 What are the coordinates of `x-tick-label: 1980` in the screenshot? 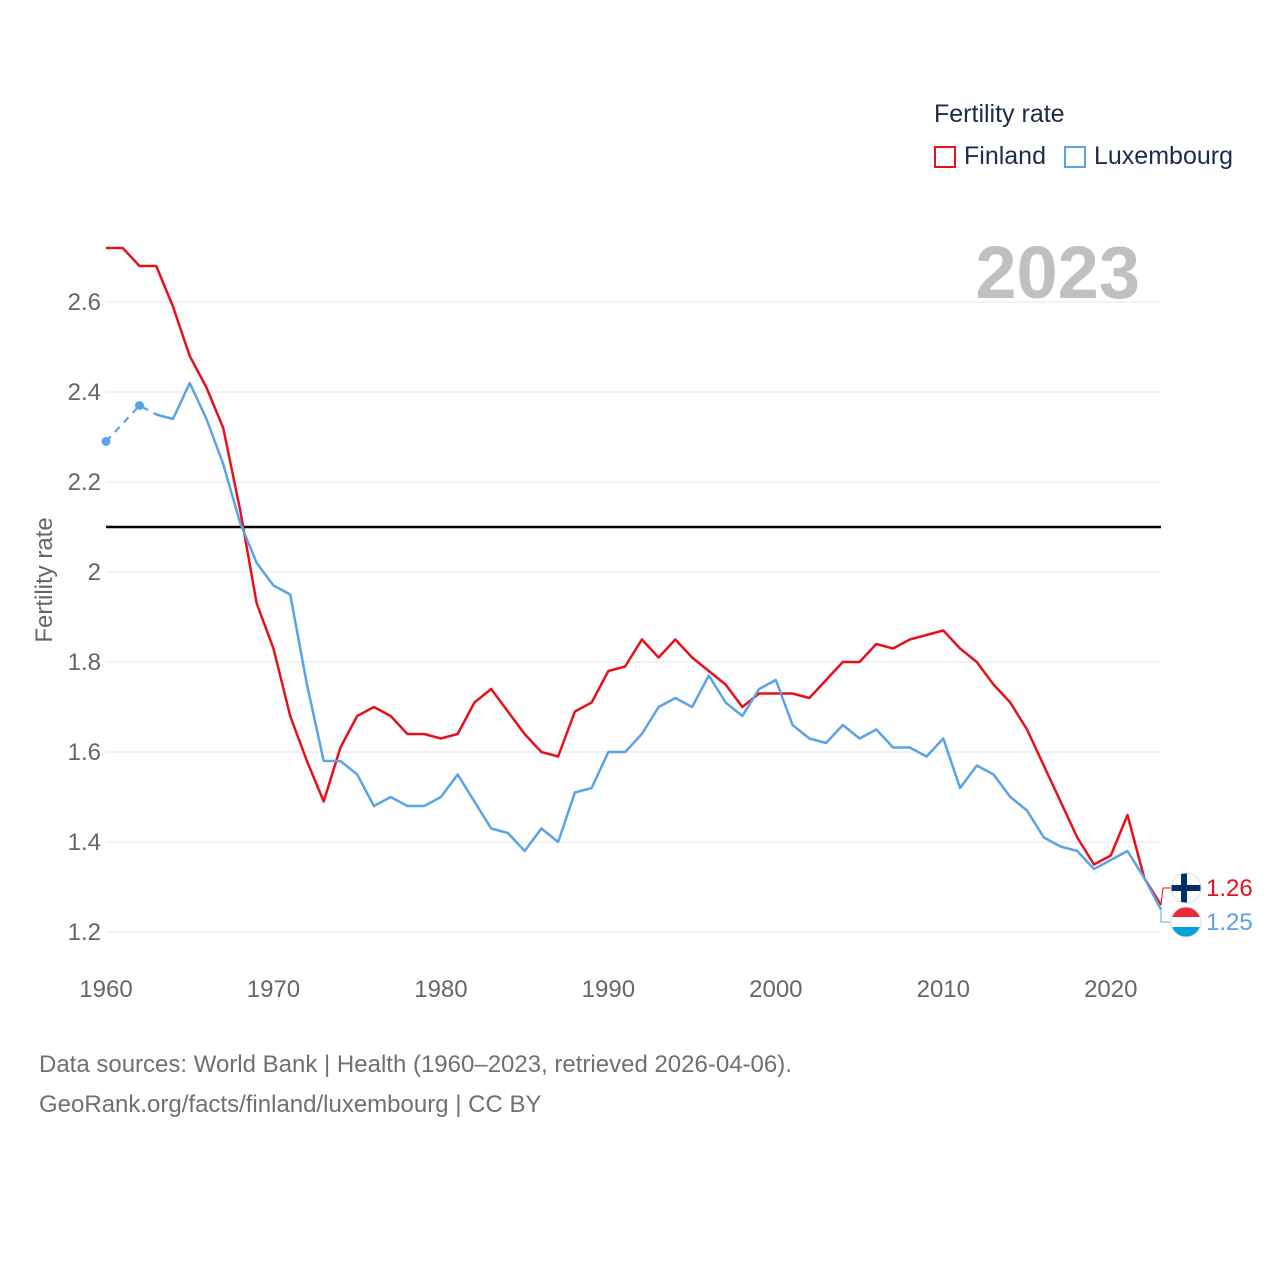 It's located at (440, 989).